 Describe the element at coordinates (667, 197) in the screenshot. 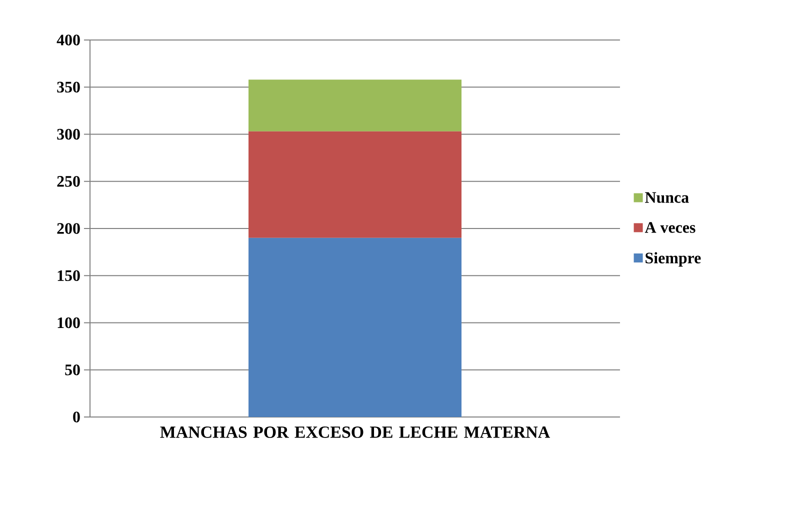

I see `legend-label: Nunca` at that location.